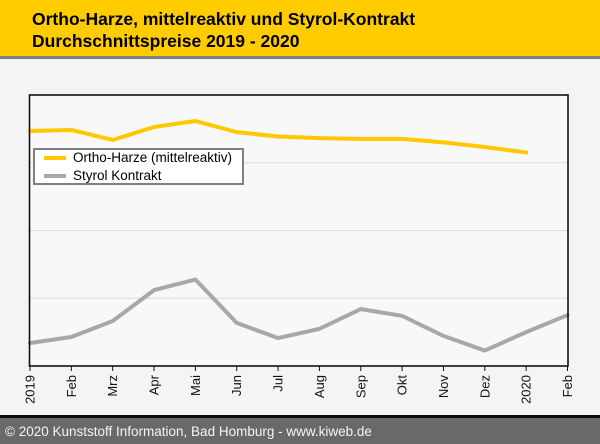 The image size is (600, 444). I want to click on x-axis-label: Mai, so click(195, 385).